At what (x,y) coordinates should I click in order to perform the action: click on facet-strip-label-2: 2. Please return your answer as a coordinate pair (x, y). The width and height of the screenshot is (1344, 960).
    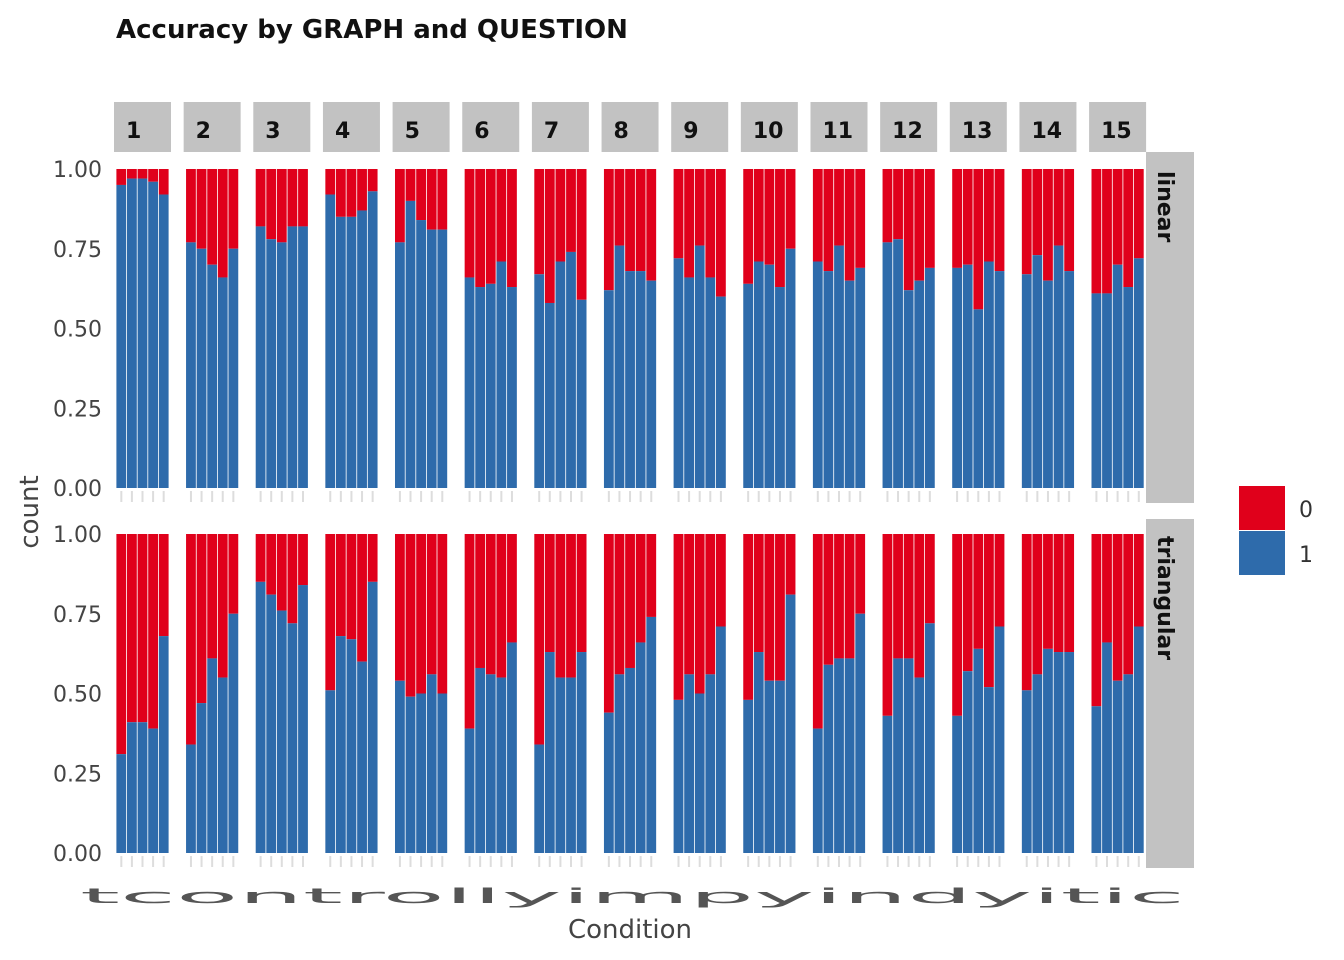
    Looking at the image, I should click on (203, 131).